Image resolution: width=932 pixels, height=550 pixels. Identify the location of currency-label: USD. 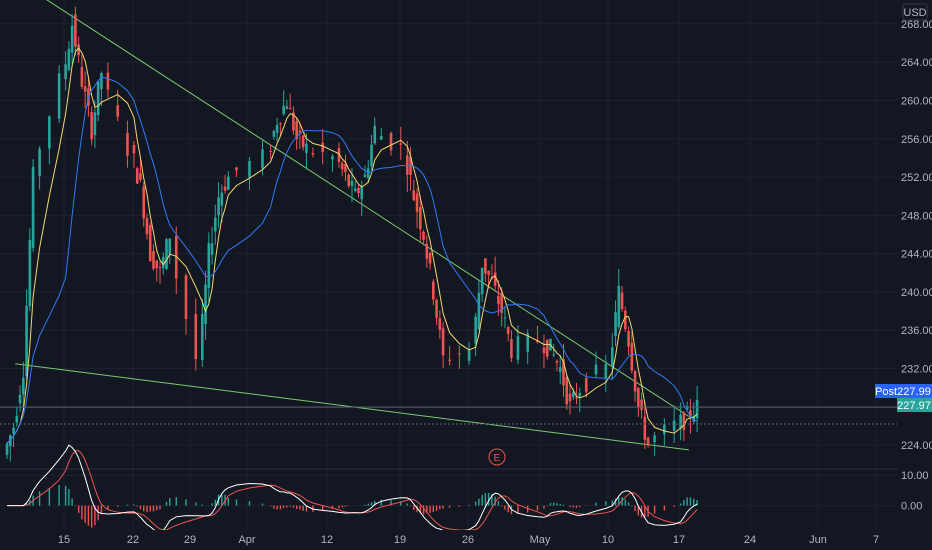
(914, 13).